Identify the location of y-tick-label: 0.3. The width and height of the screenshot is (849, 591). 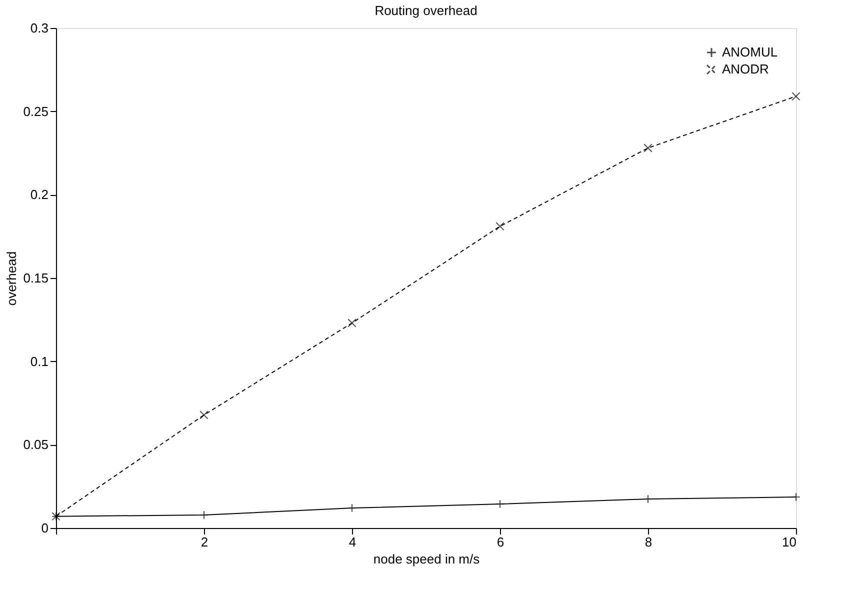
(39, 28).